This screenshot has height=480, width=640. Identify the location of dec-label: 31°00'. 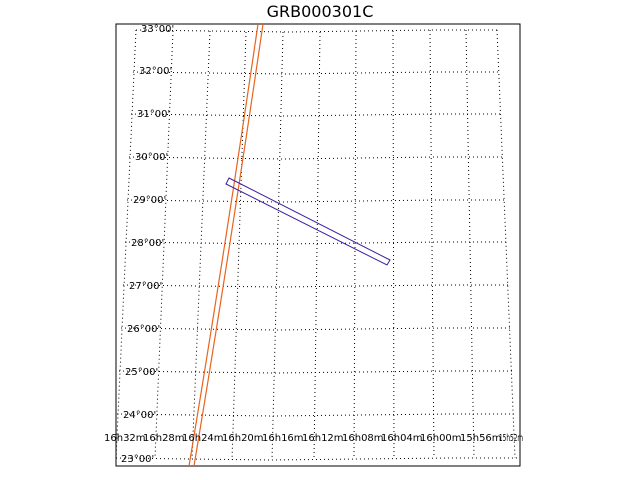
(153, 114).